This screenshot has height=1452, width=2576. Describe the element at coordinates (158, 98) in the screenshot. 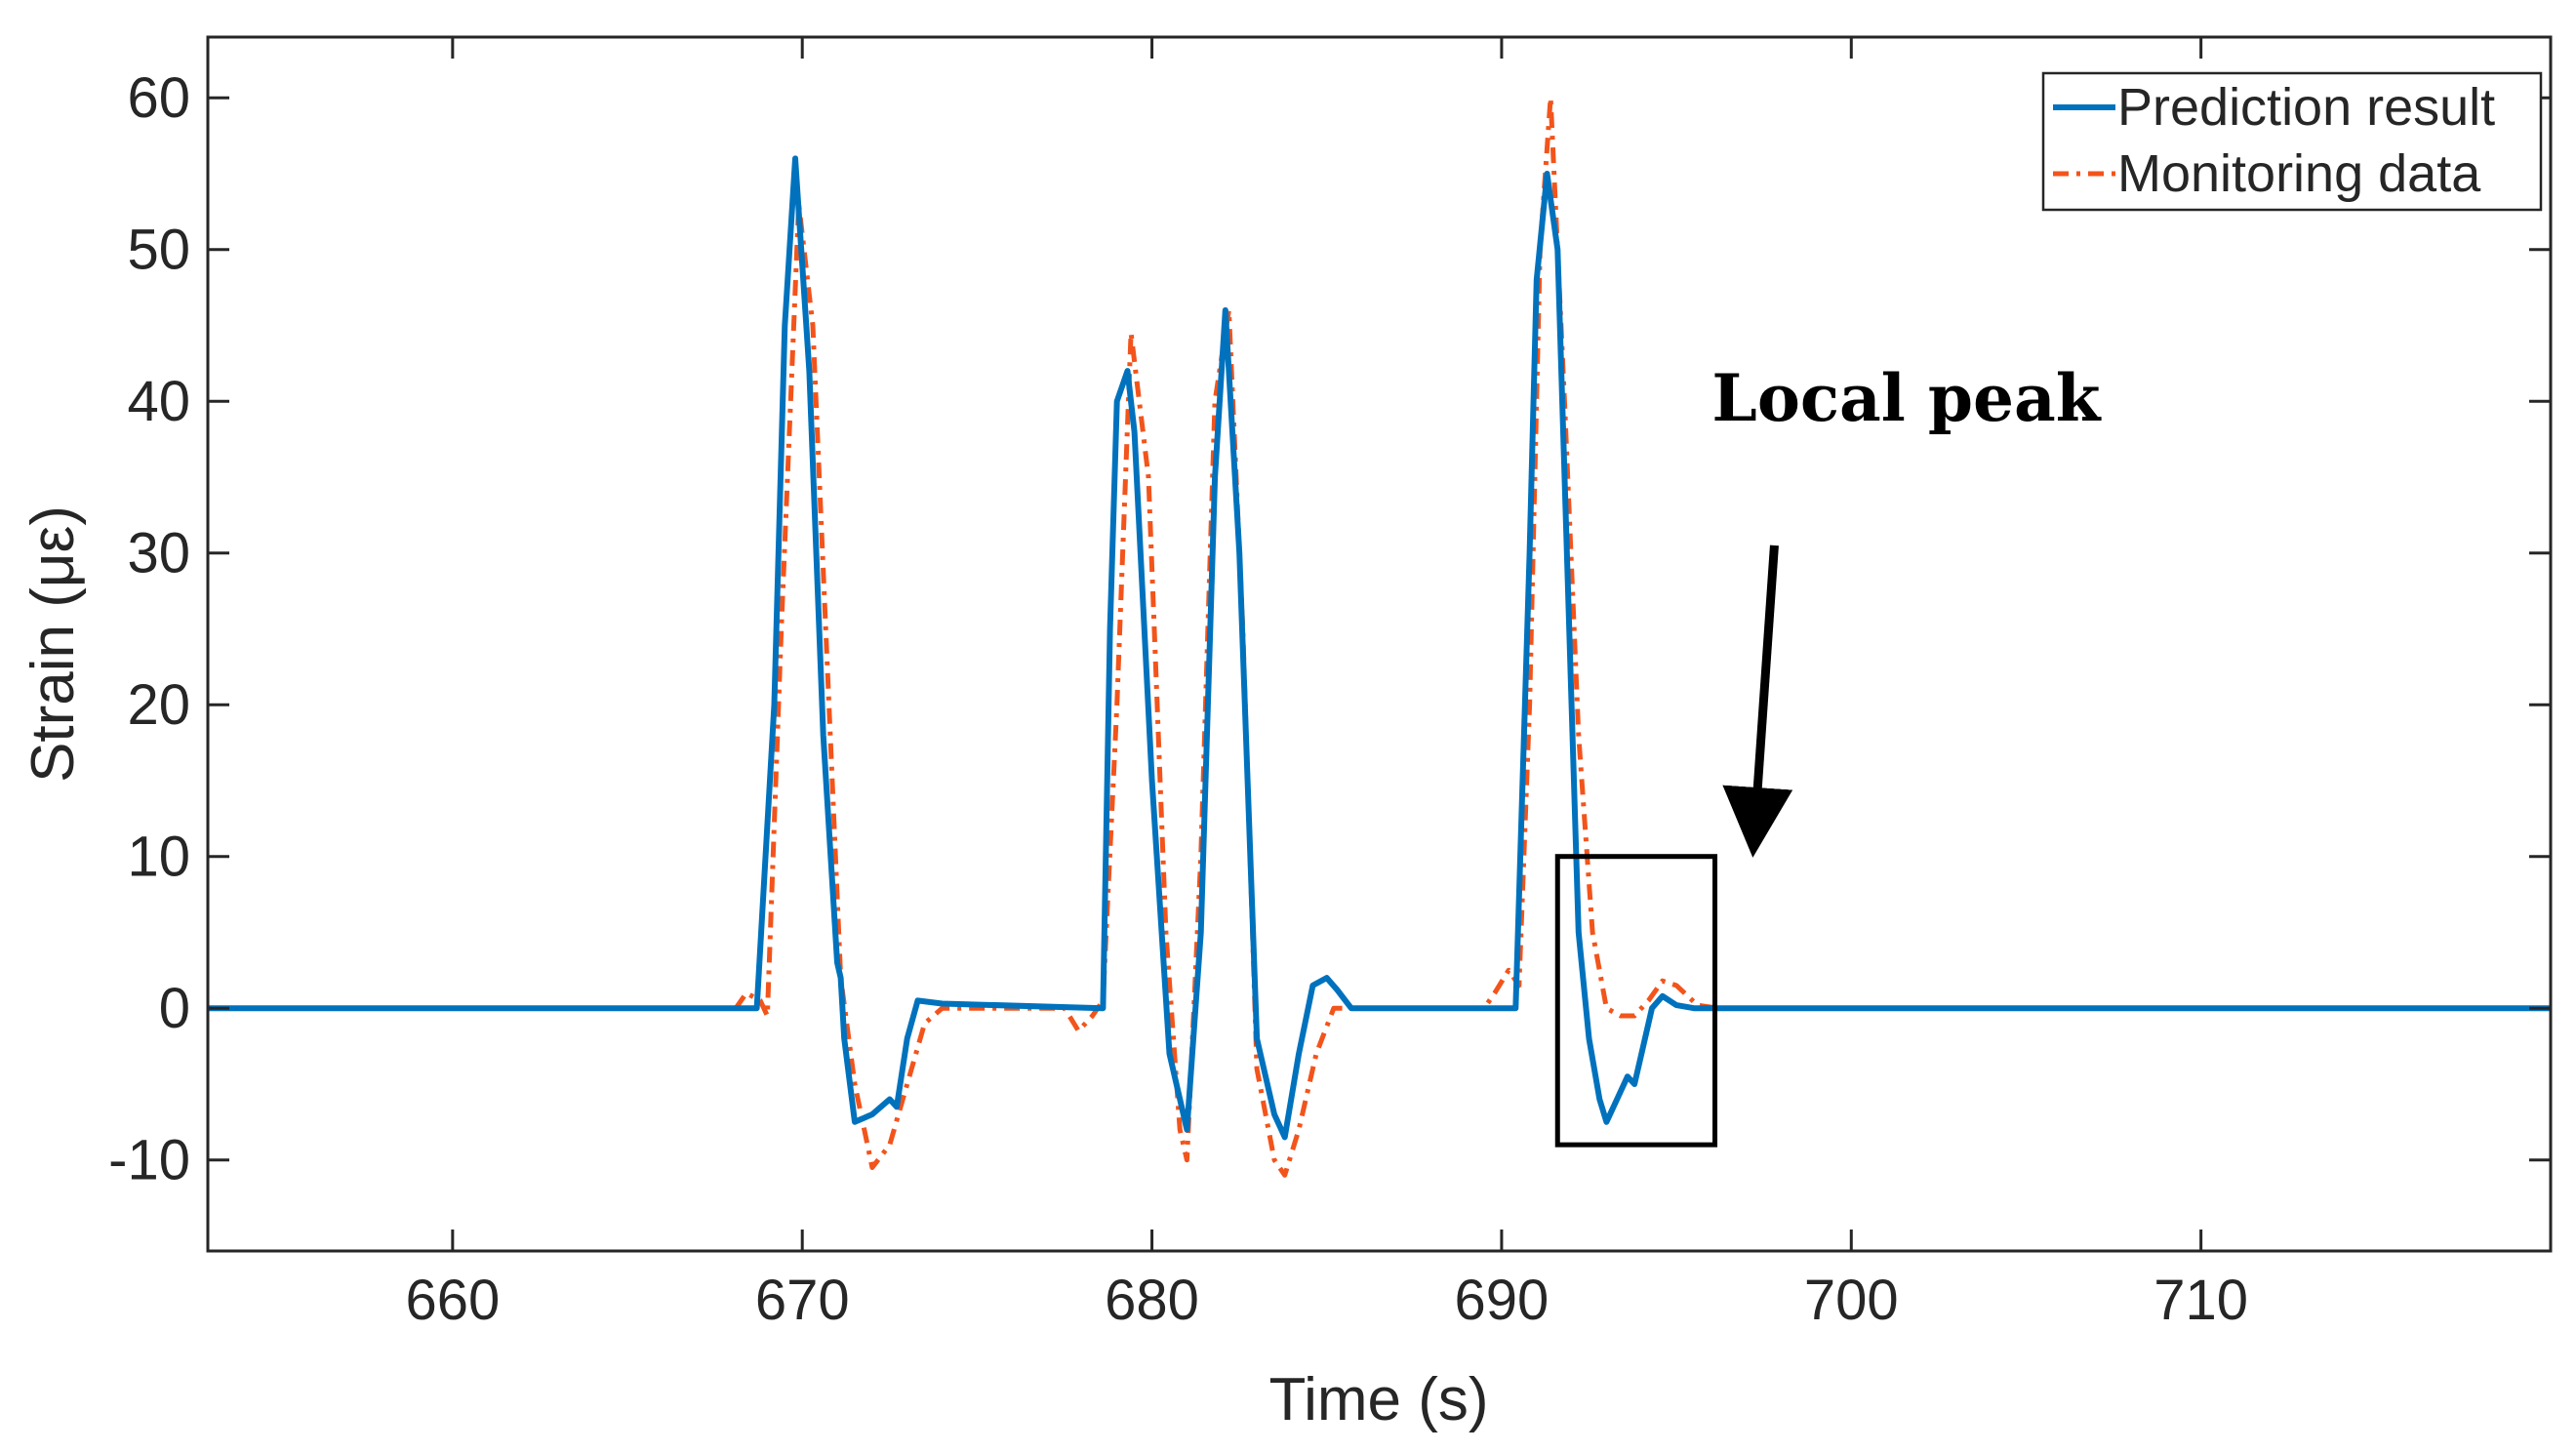

I see `y-tick-label: 60` at that location.